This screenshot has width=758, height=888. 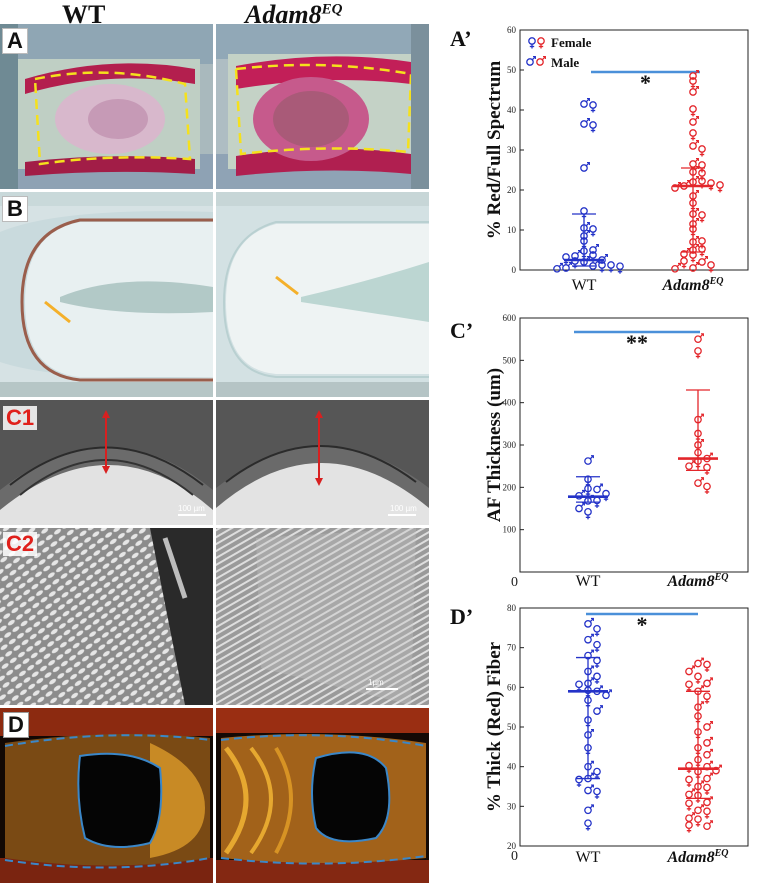 I want to click on y-tick-label-1: 200, so click(x=510, y=487).